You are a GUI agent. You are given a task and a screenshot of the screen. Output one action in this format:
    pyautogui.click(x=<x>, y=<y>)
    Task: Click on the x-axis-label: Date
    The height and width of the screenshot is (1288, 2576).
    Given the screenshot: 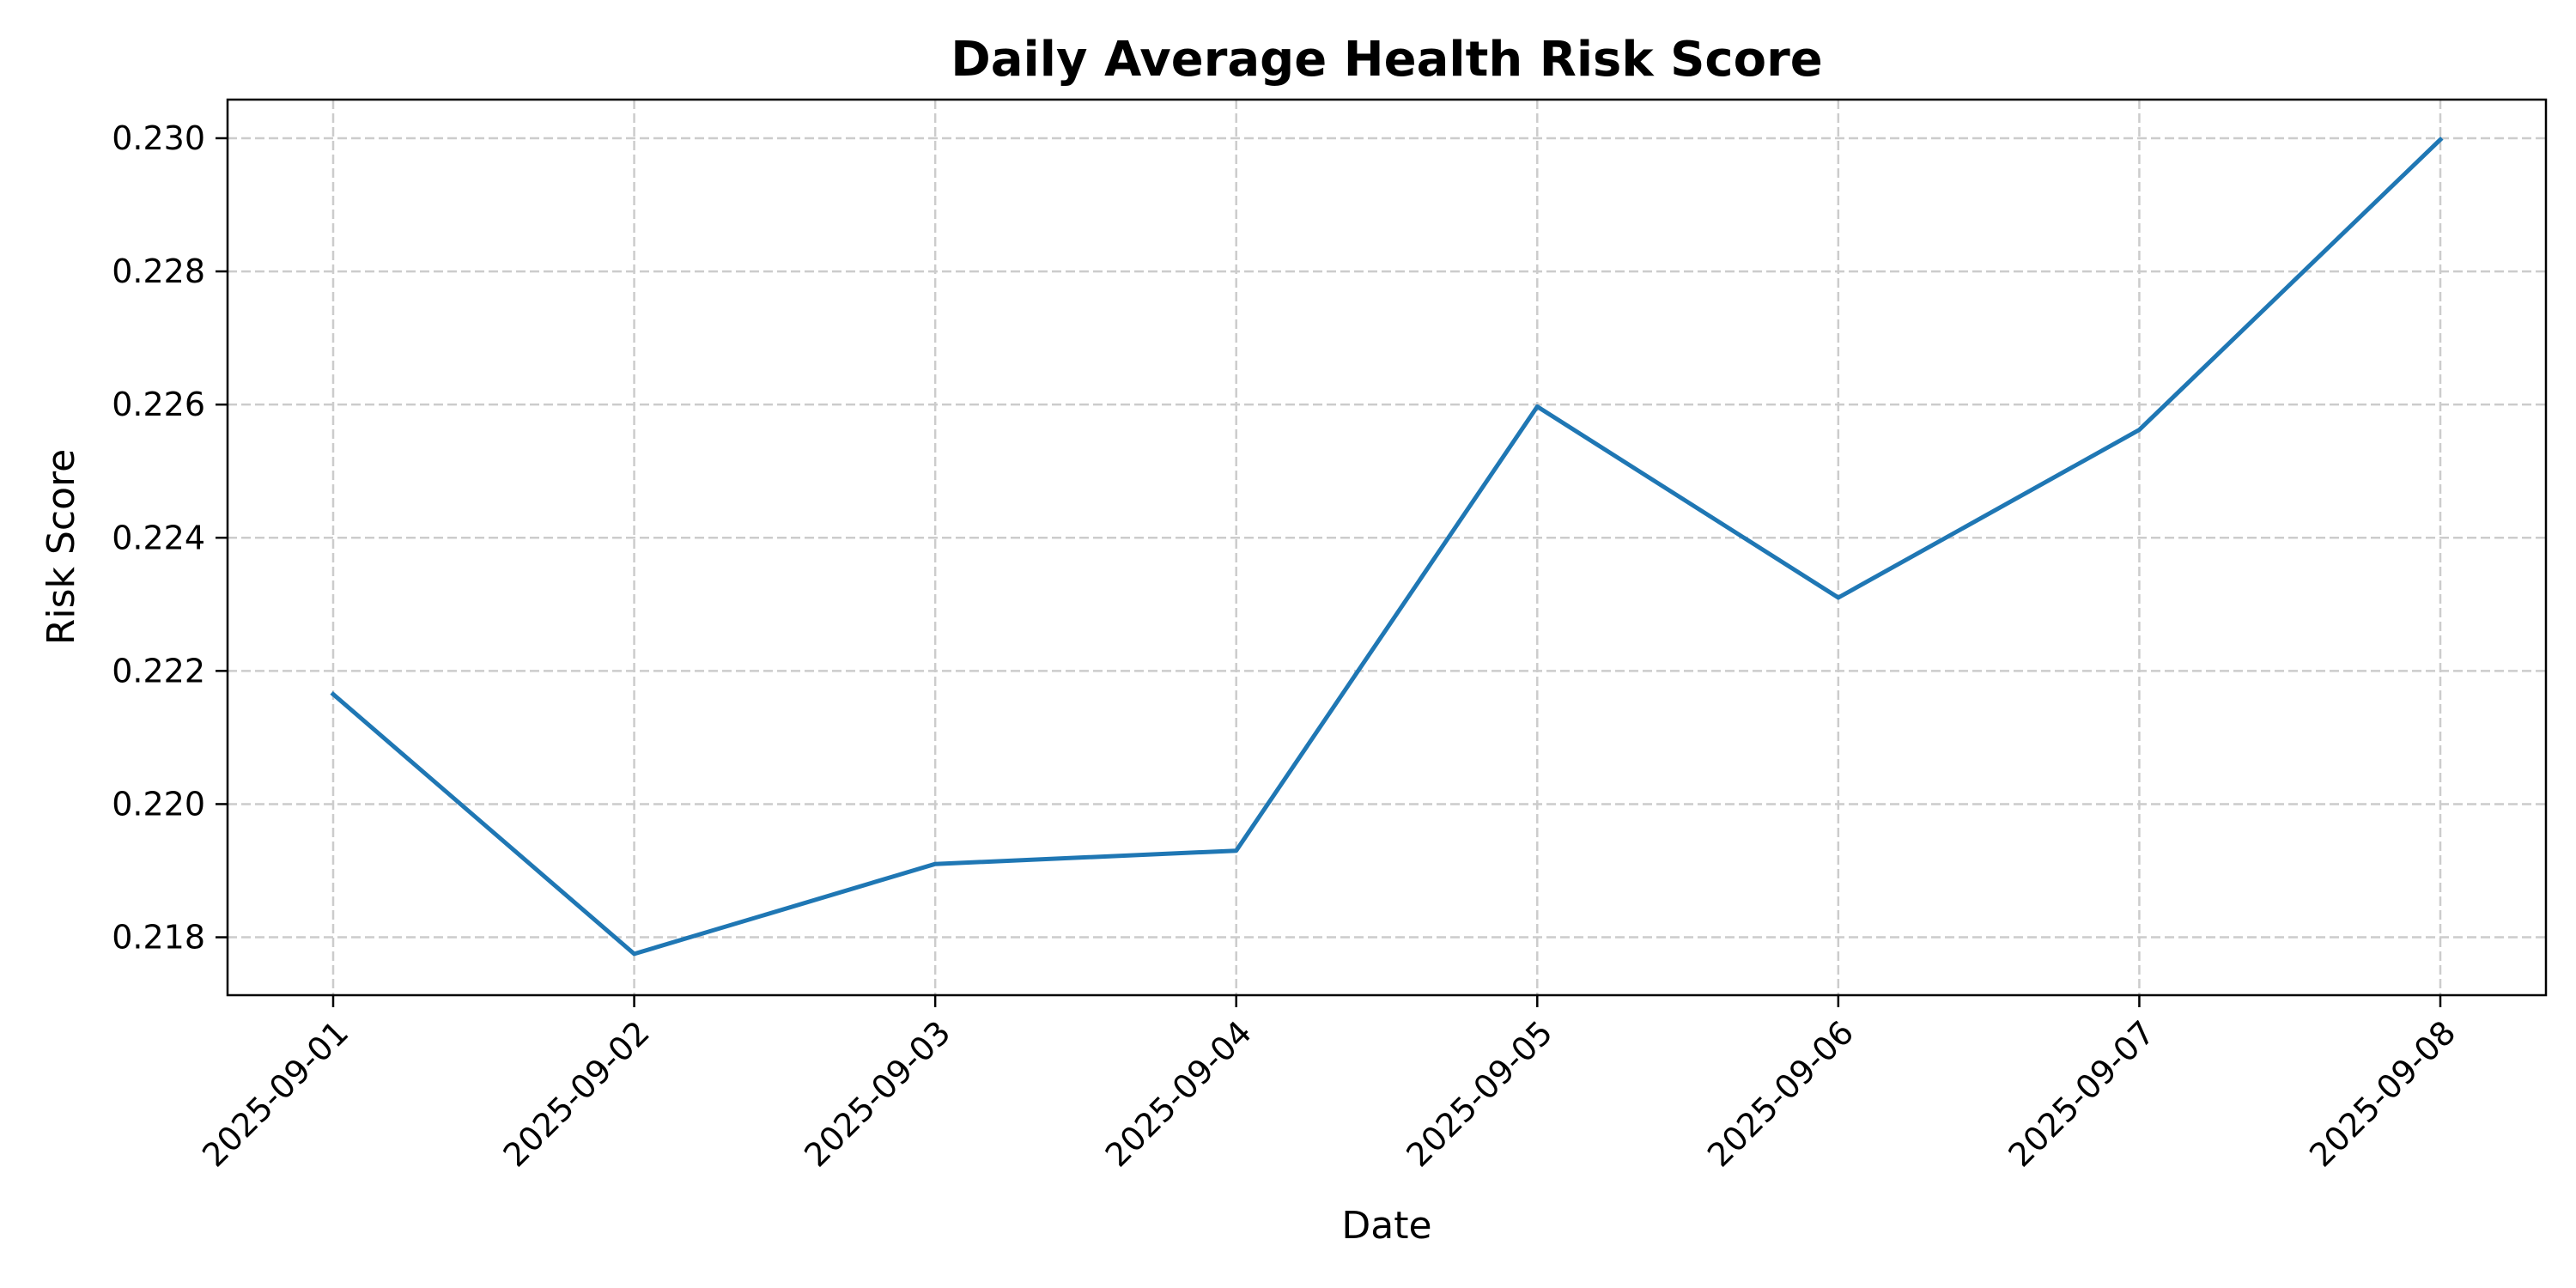 What is the action you would take?
    pyautogui.click(x=1386, y=1226)
    